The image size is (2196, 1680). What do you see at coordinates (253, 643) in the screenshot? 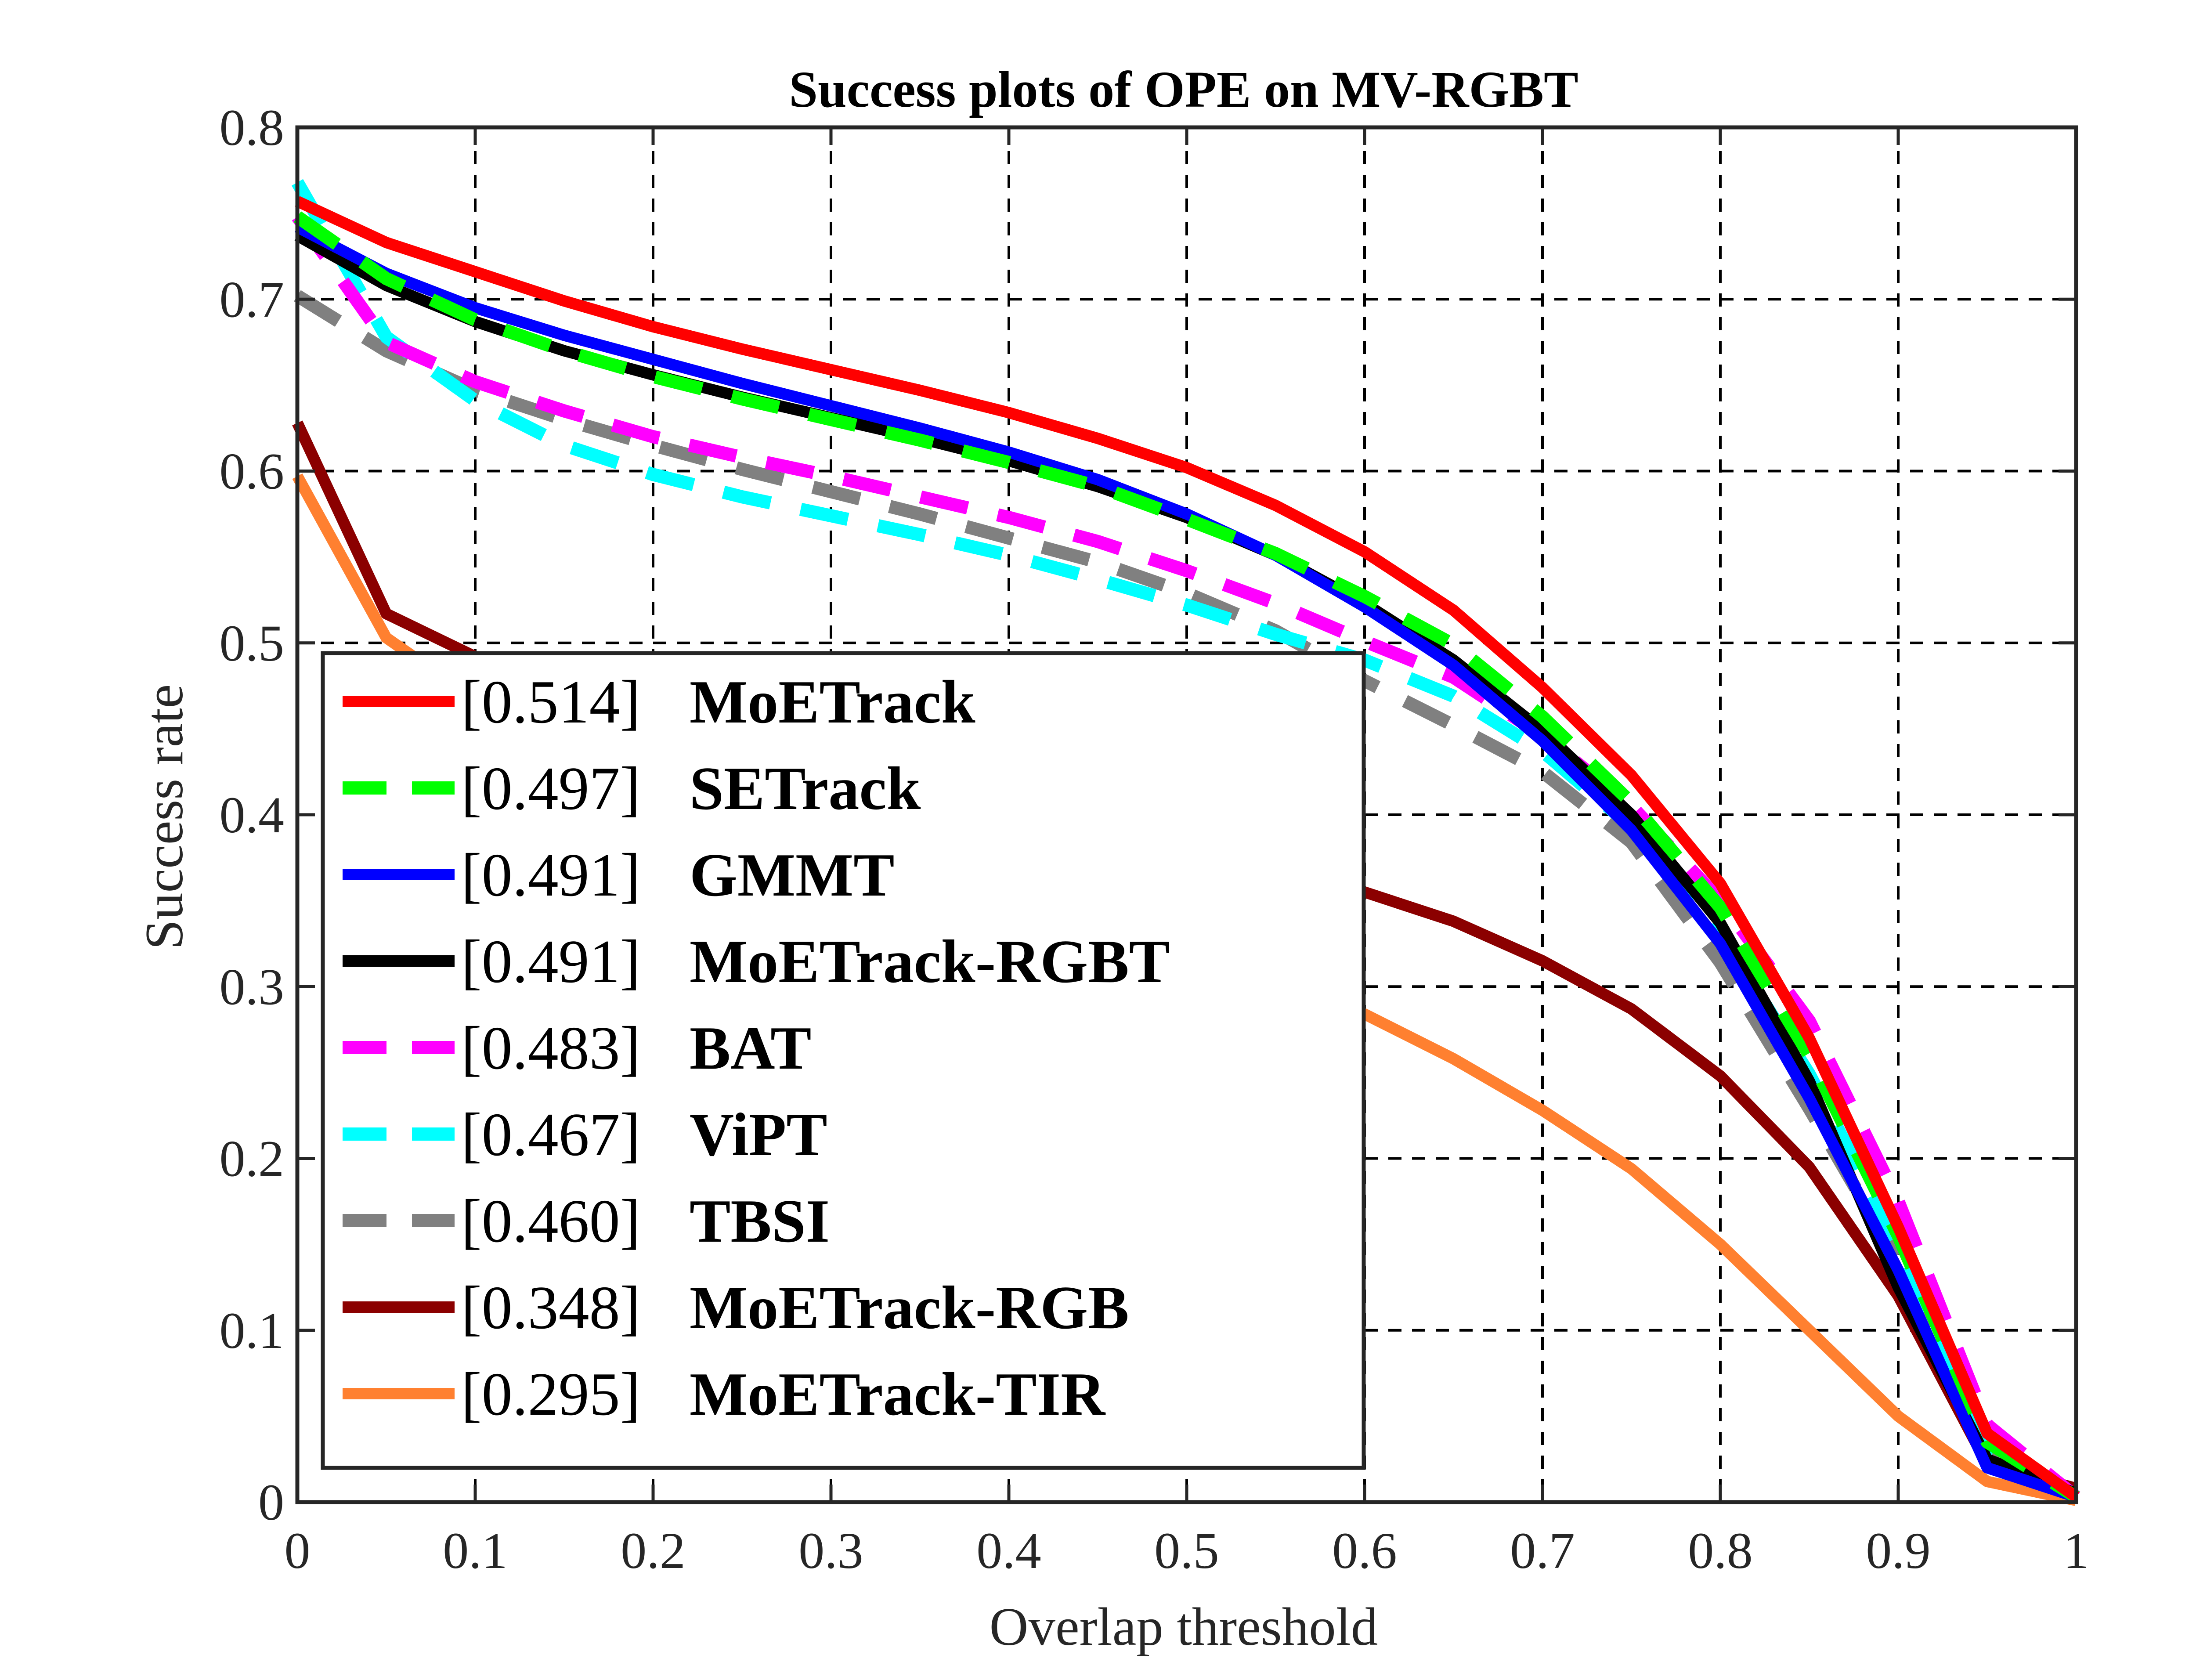
I see `y-tick-label: 0.5` at bounding box center [253, 643].